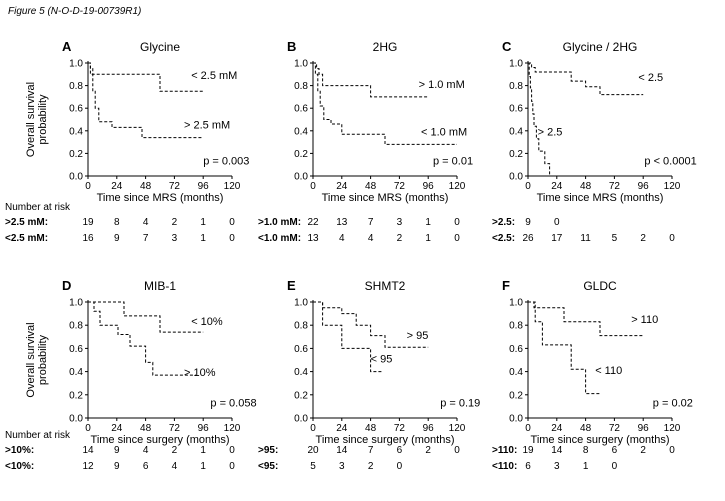  Describe the element at coordinates (608, 371) in the screenshot. I see `group-label: < 110` at that location.